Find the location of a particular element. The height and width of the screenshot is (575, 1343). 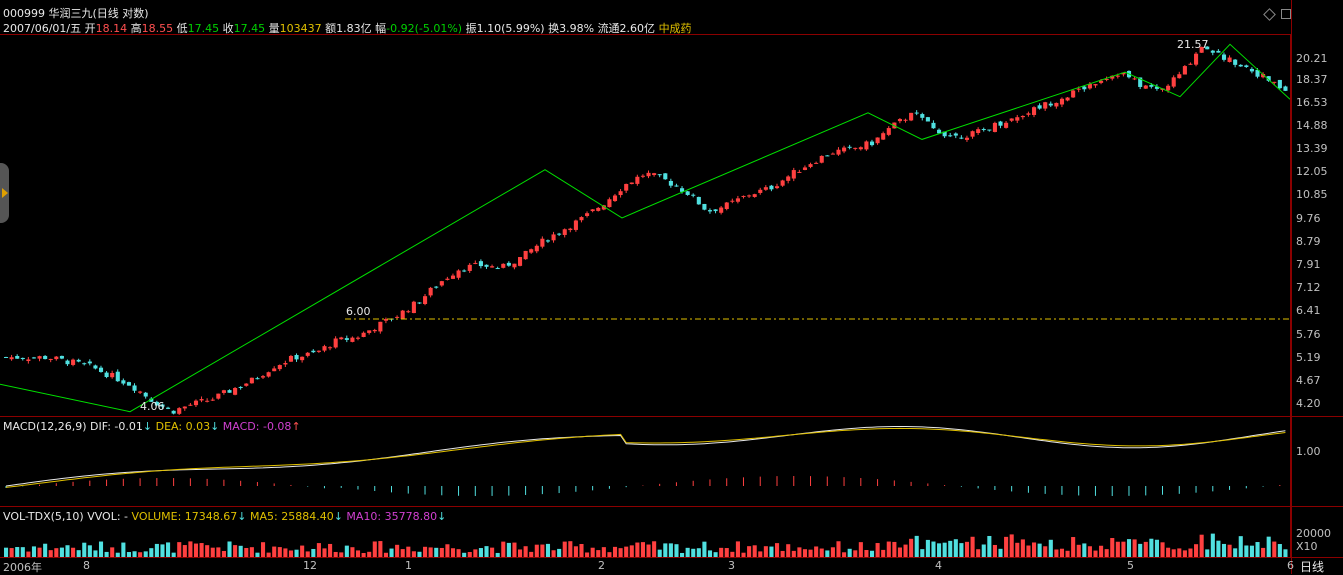

square-icon is located at coordinates (1286, 14).